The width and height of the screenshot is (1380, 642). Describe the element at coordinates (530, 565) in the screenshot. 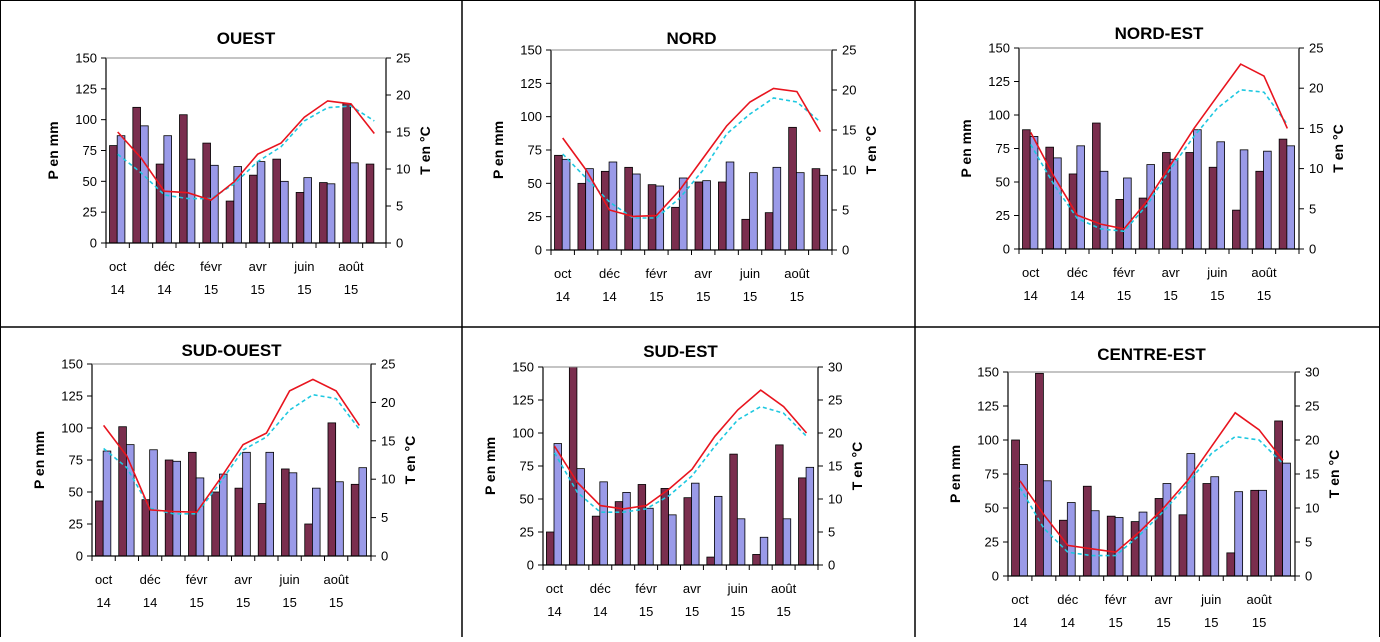

I see `y-tick-label: 0` at that location.